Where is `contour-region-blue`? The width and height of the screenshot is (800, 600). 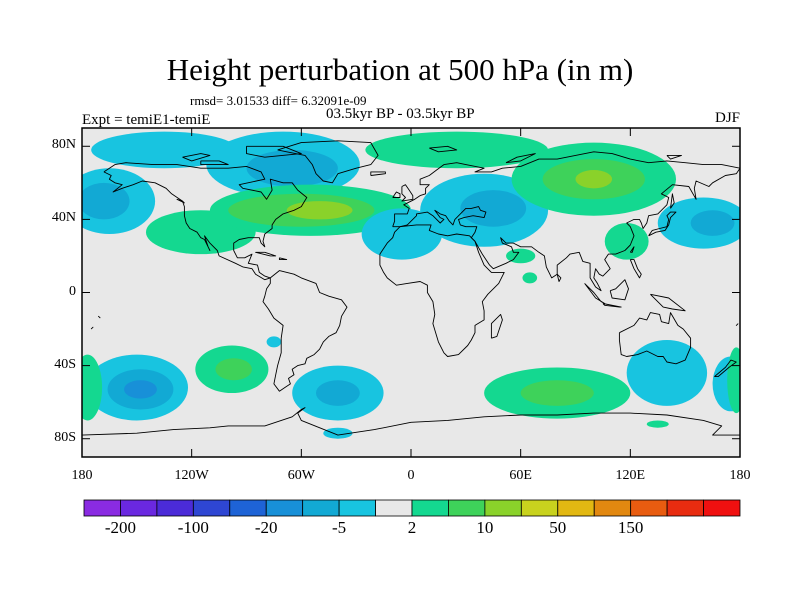
contour-region-blue is located at coordinates (140, 389).